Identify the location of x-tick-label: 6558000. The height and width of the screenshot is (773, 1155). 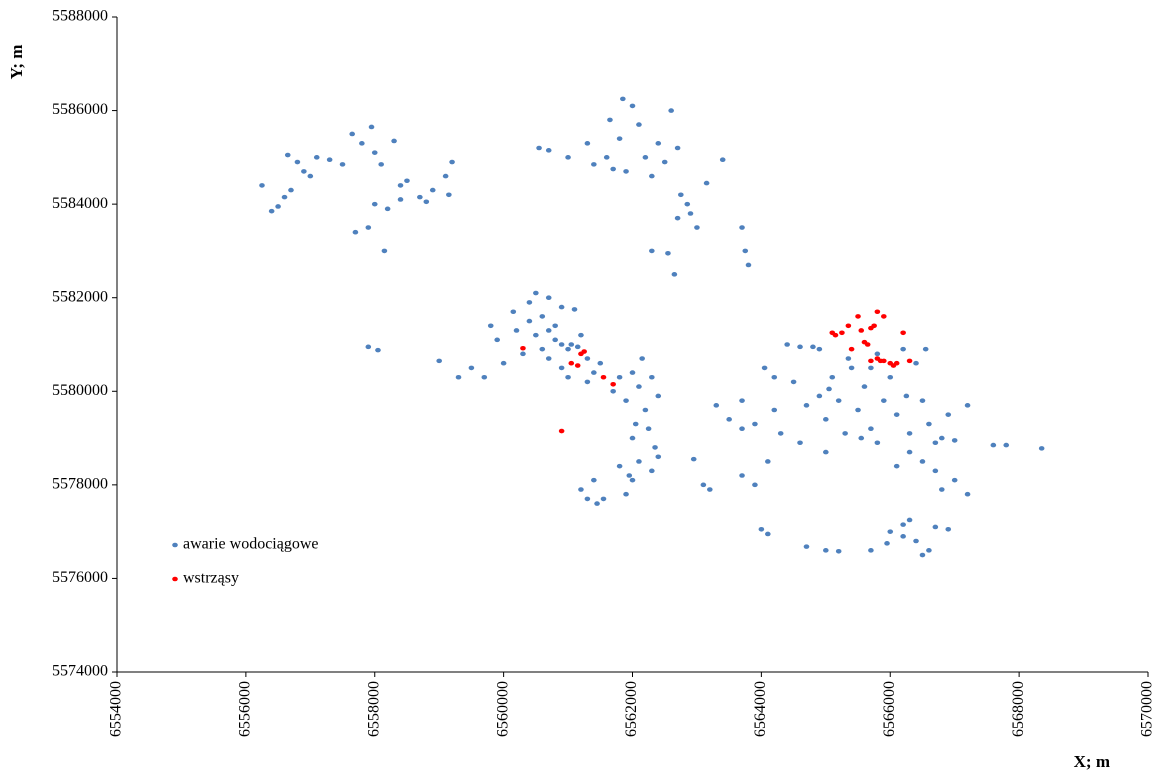
(373, 709).